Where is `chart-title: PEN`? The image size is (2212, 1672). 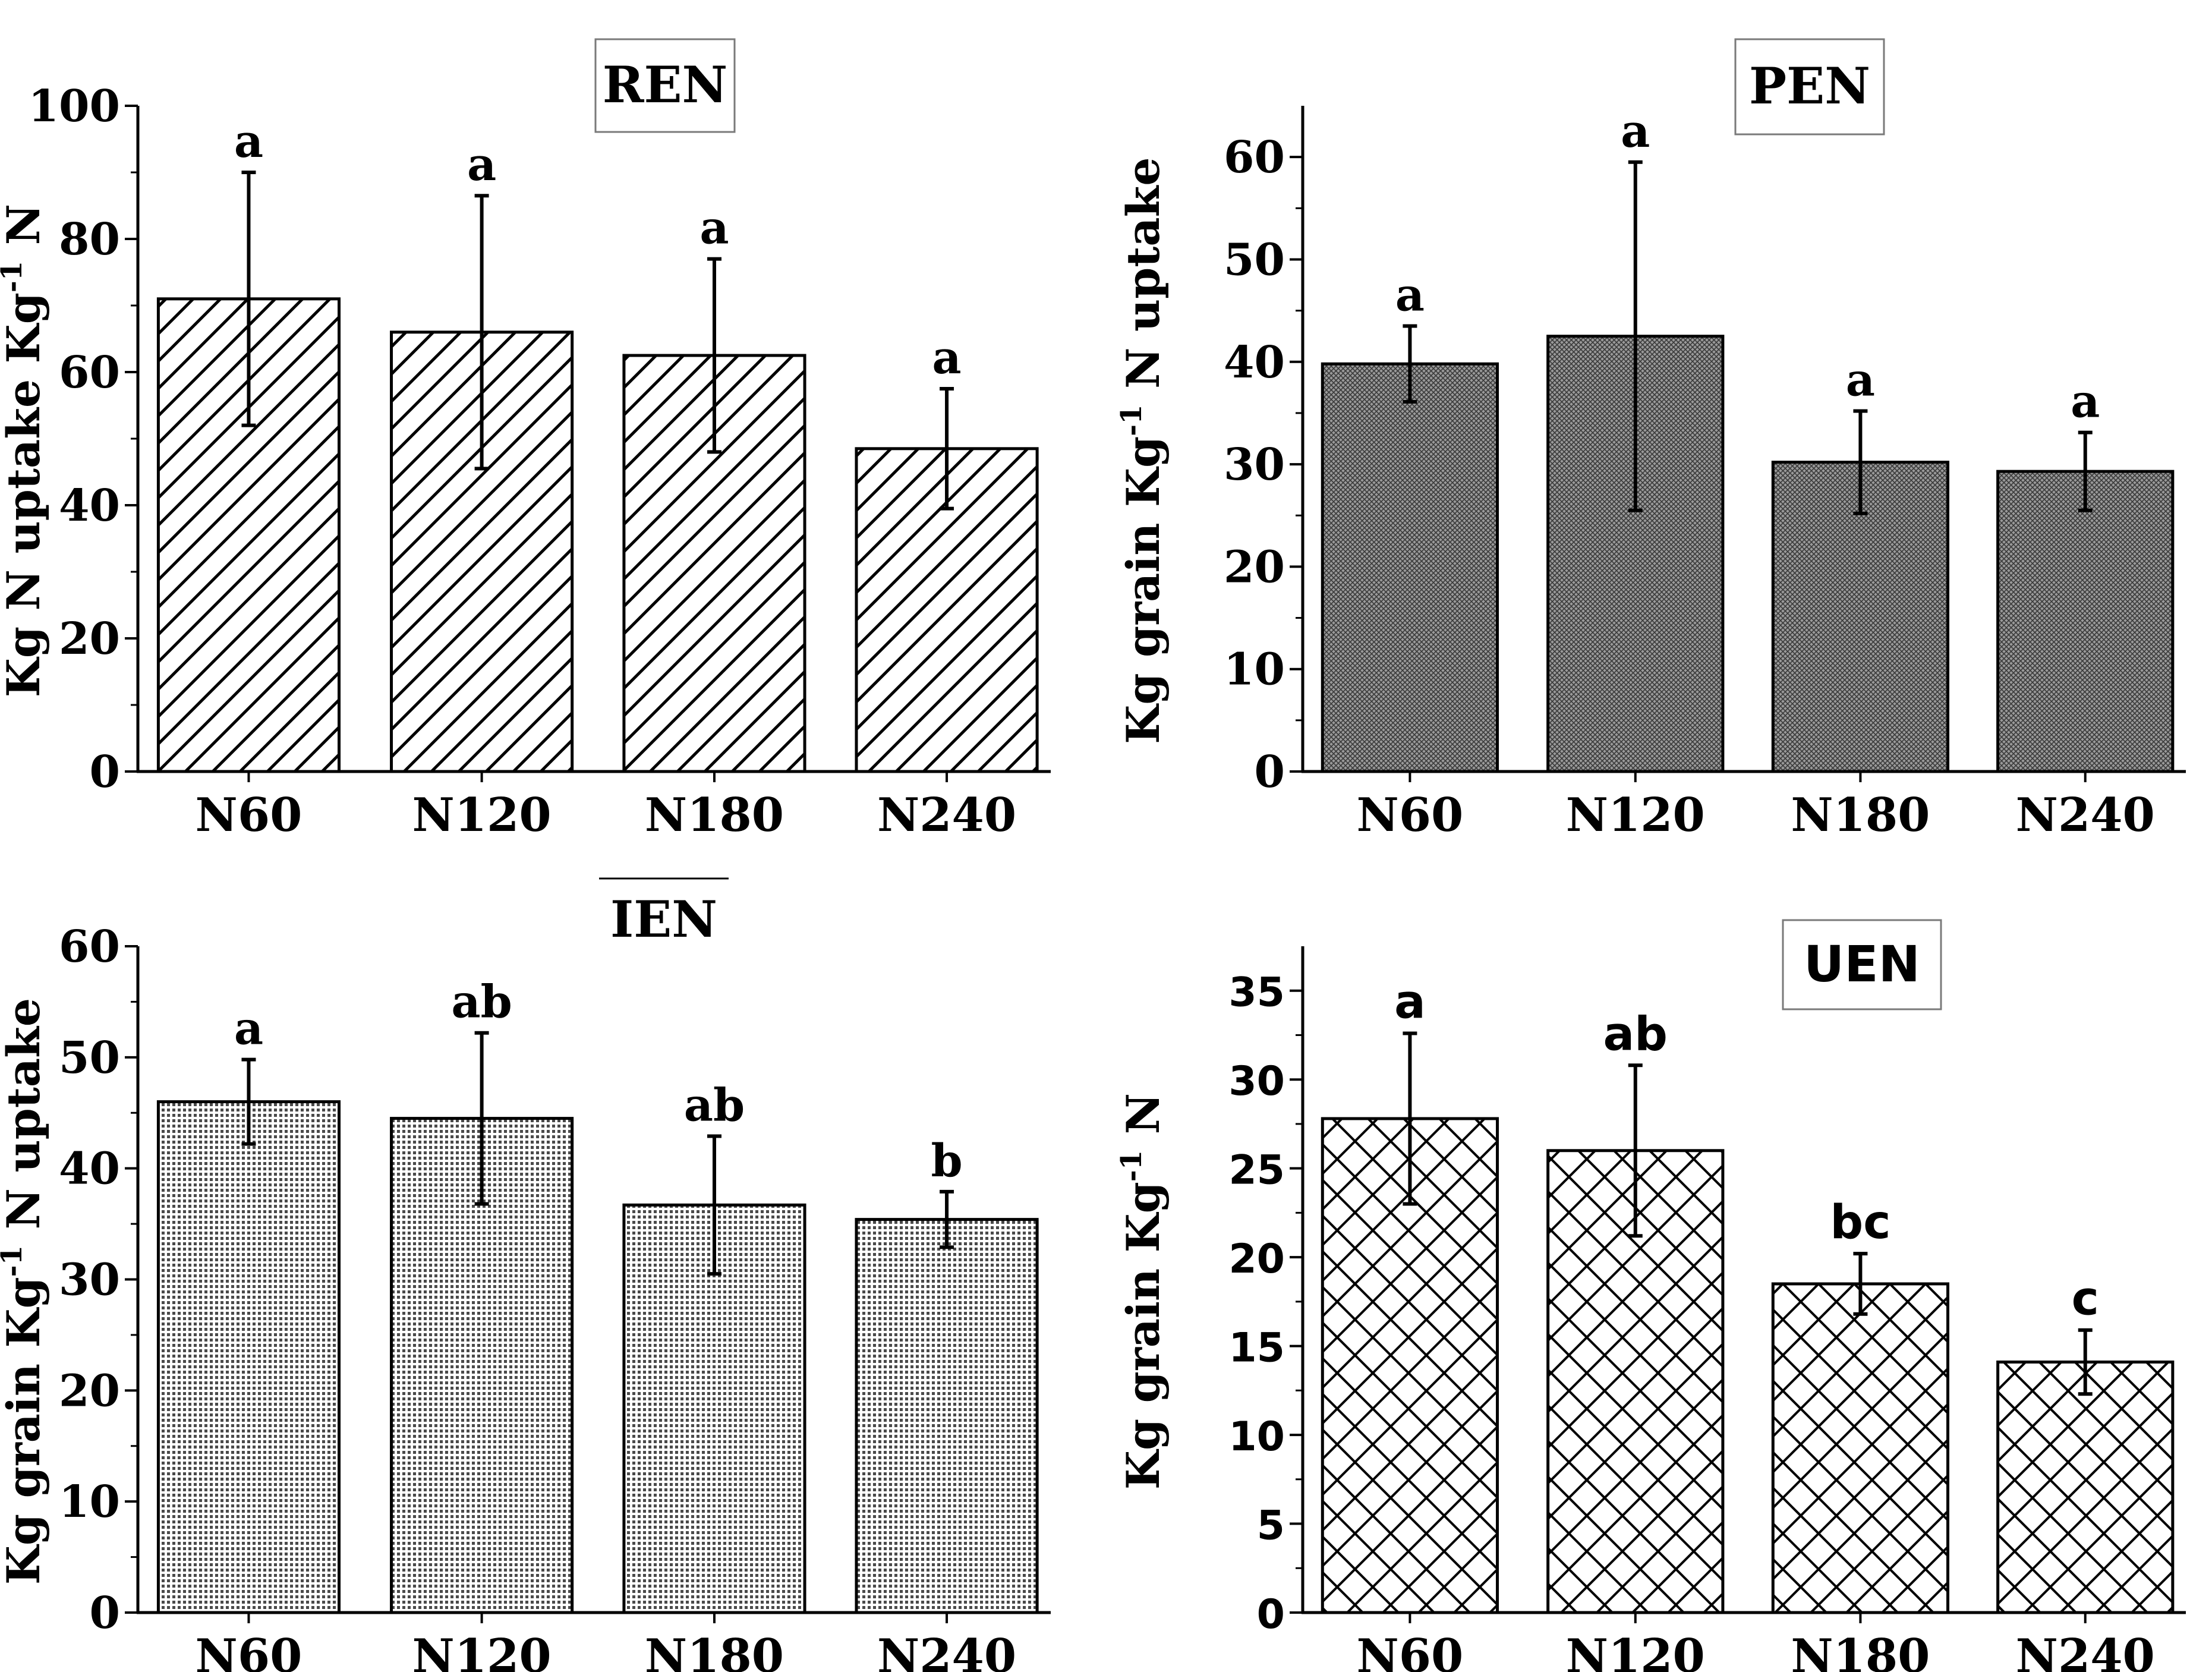 chart-title: PEN is located at coordinates (1810, 85).